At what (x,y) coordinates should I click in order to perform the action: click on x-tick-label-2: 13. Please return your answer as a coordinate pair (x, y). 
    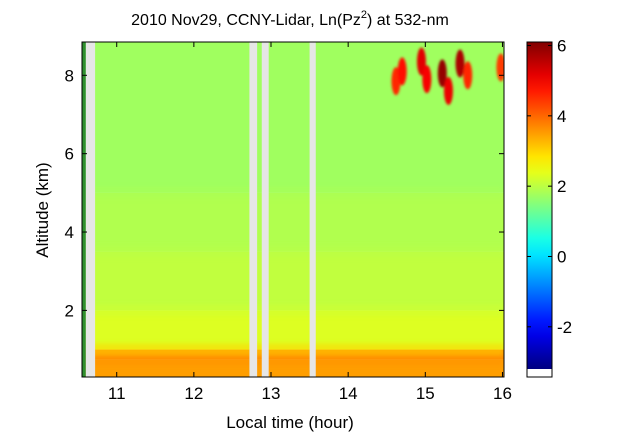
    Looking at the image, I should click on (271, 393).